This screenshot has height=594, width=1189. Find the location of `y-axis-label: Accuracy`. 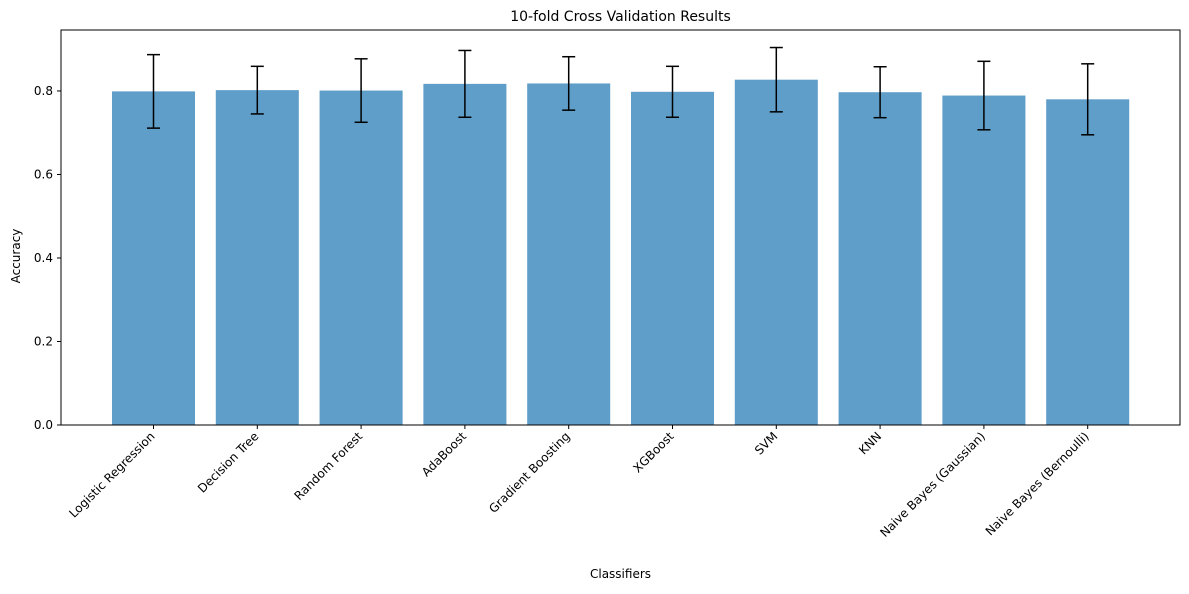

y-axis-label: Accuracy is located at coordinates (16, 256).